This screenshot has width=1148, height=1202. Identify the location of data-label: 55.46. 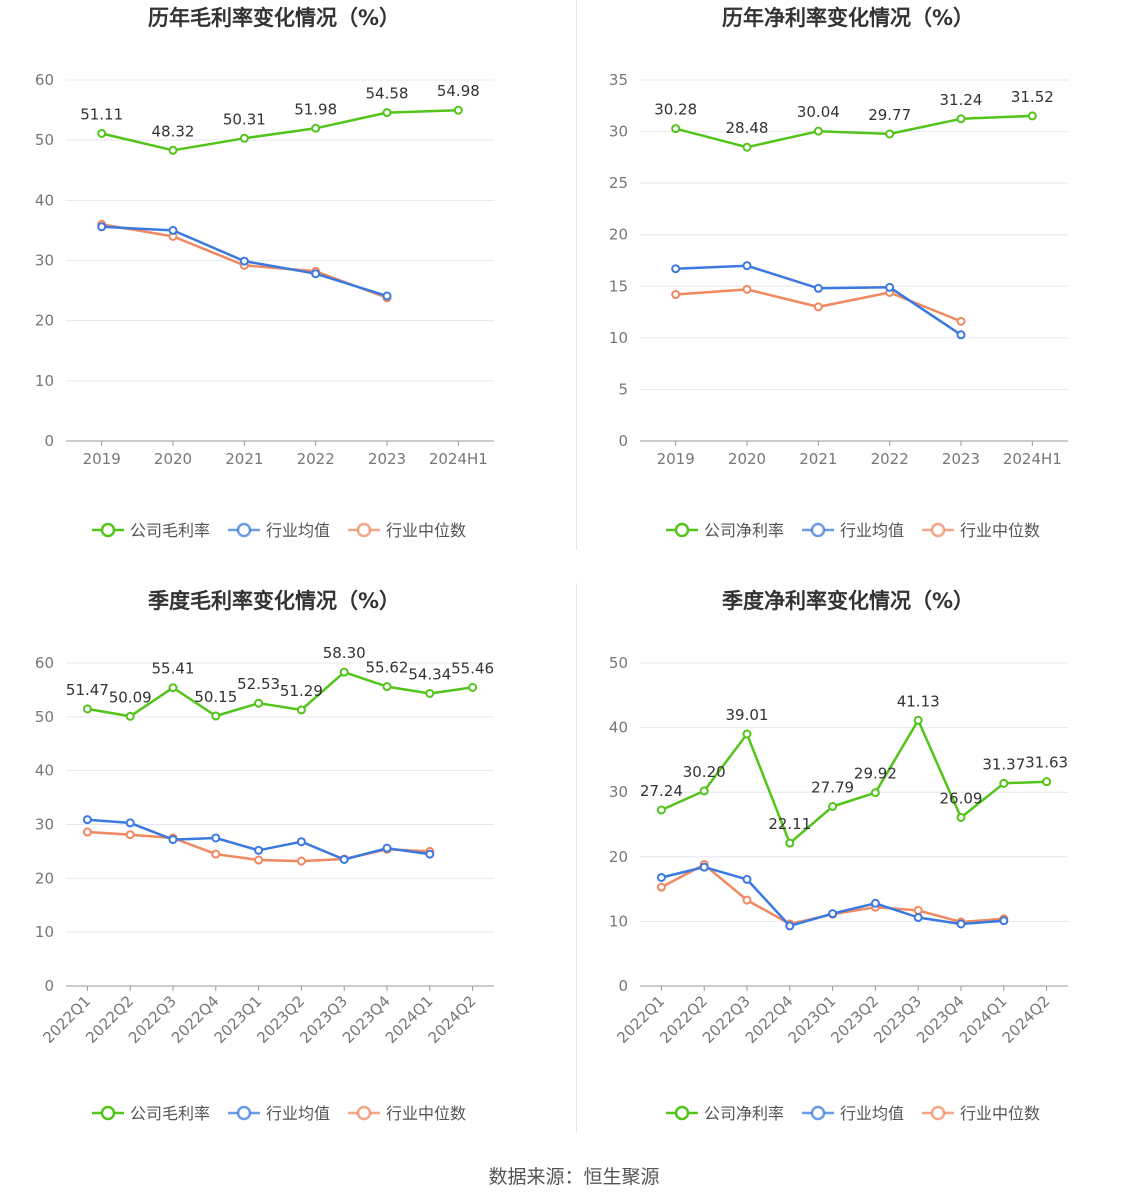
(472, 668).